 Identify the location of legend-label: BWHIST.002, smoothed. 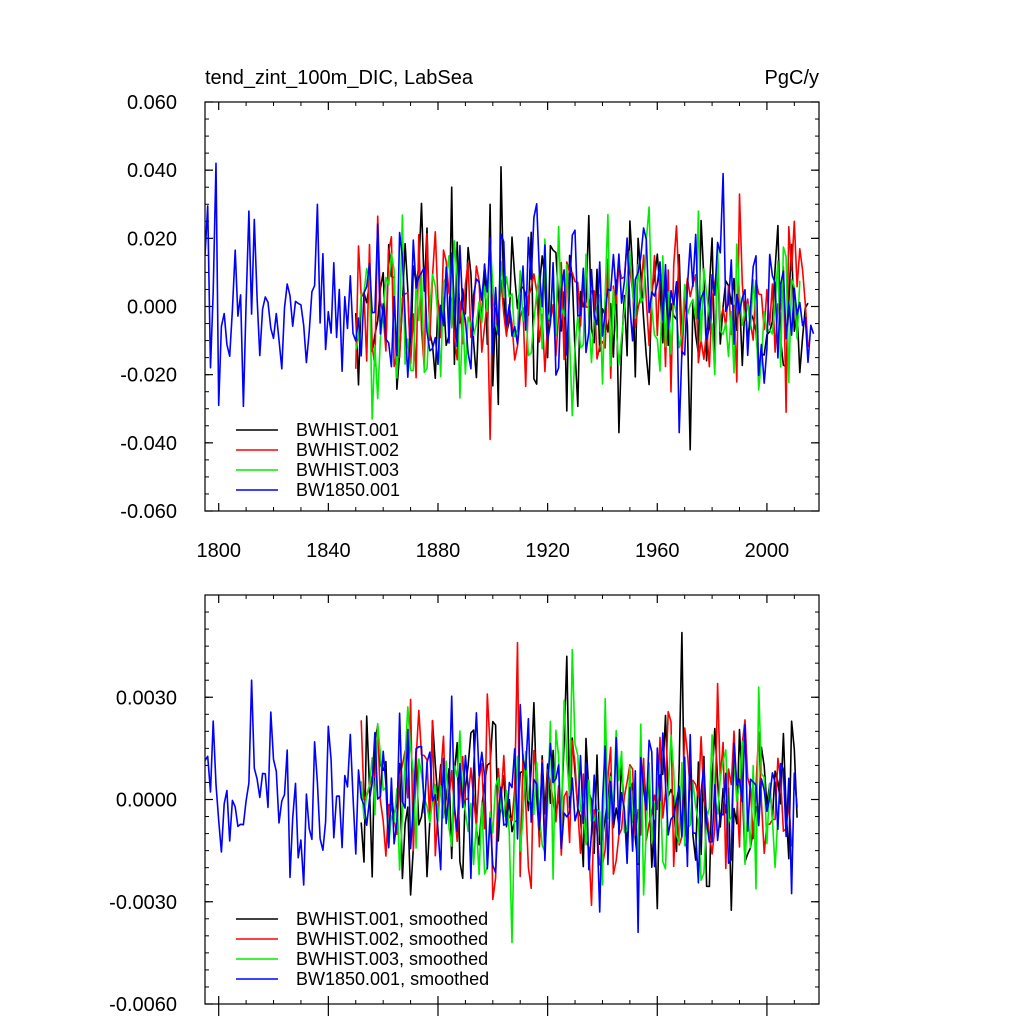
(392, 939).